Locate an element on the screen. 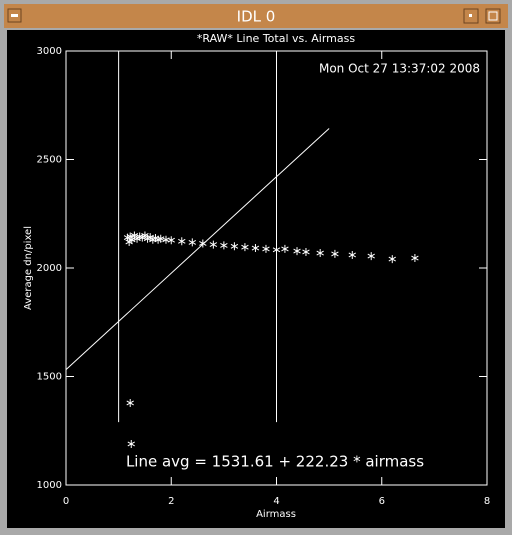 This screenshot has width=512, height=535. x-tick-label: 6 is located at coordinates (382, 501).